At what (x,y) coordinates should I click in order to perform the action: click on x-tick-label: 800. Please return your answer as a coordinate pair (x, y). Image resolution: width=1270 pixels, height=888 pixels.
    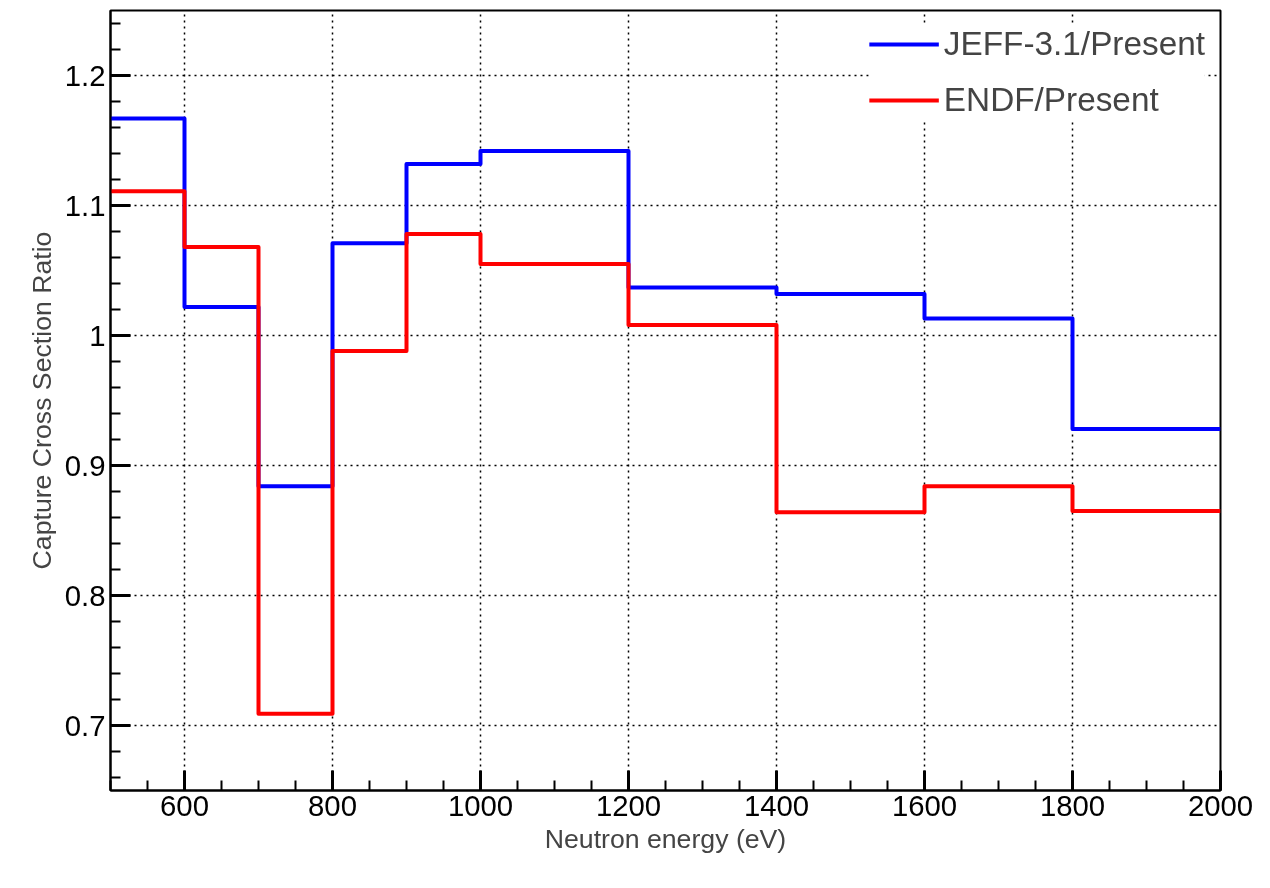
    Looking at the image, I should click on (332, 805).